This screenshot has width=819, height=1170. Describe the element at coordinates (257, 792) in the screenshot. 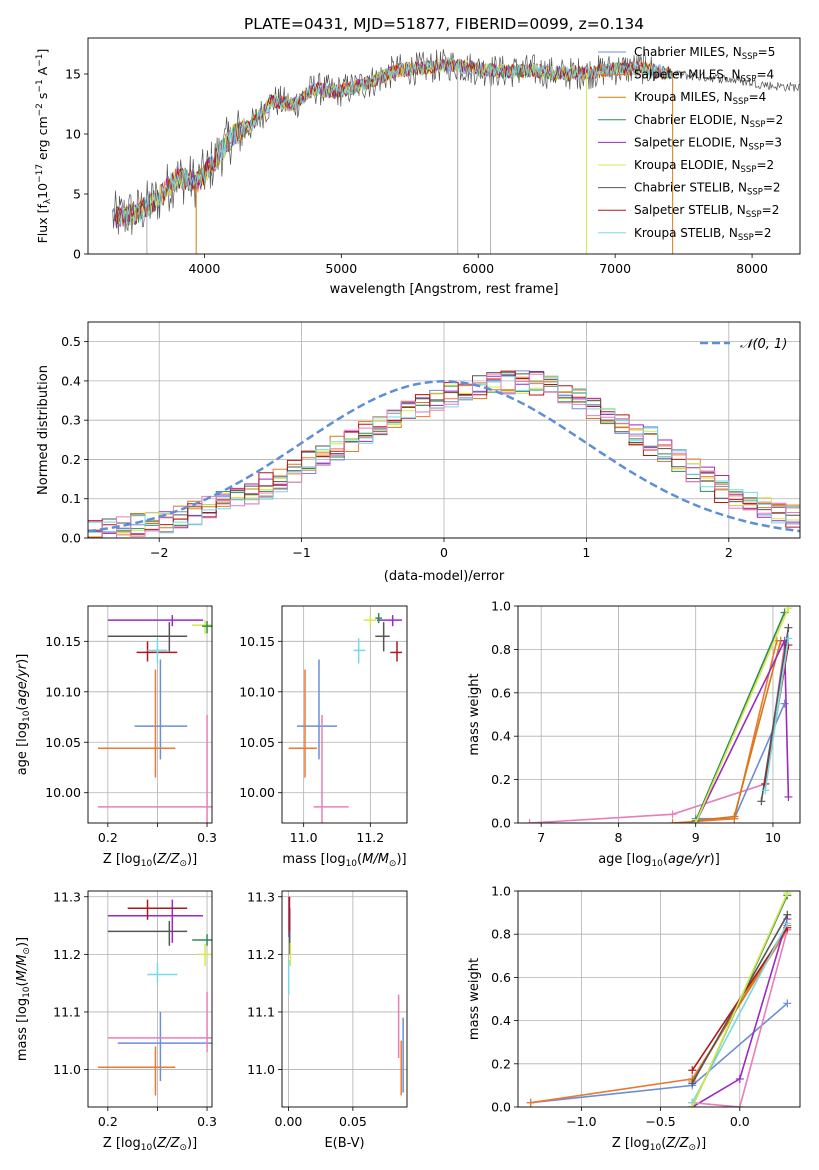

I see `y-tick-label: 10.00` at that location.